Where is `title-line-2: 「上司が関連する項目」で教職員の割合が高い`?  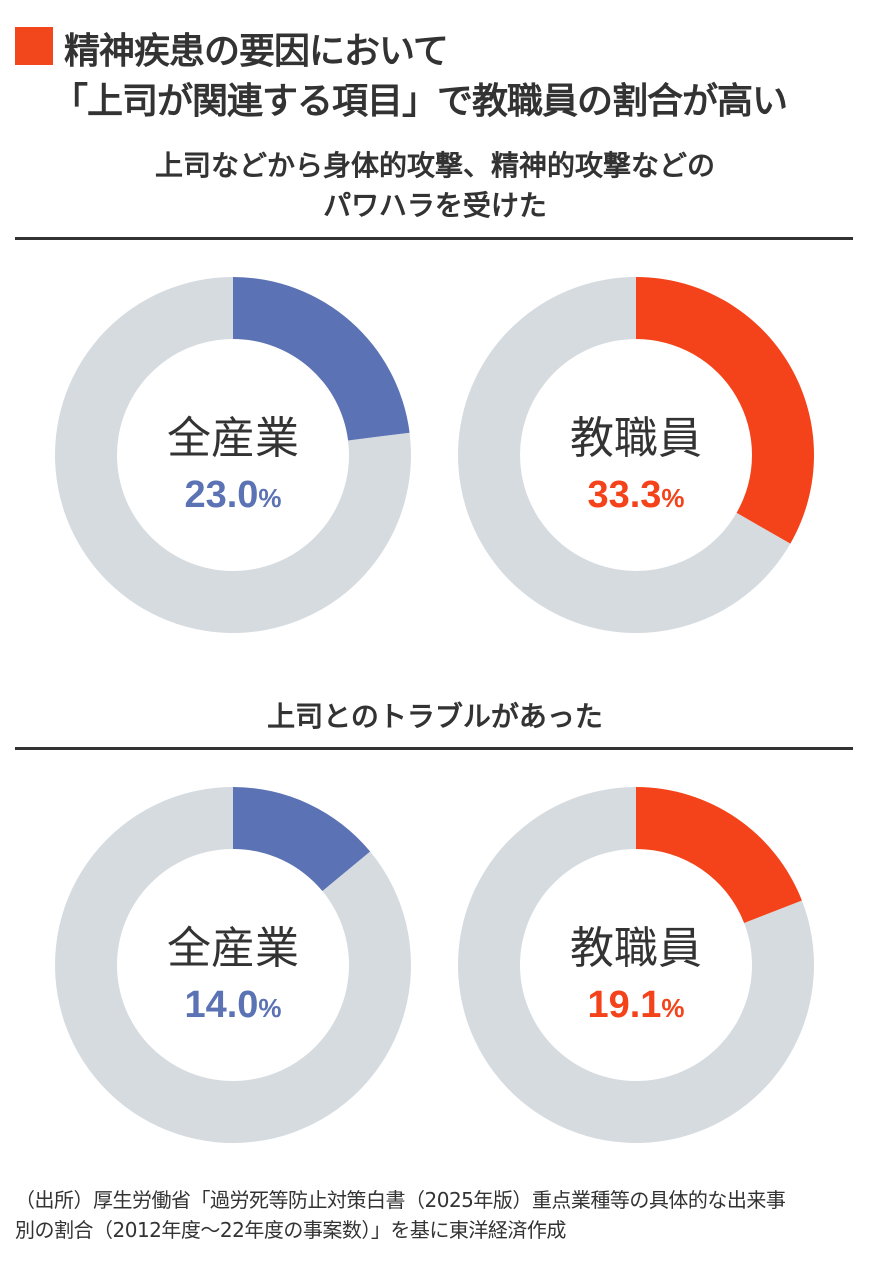
title-line-2: 「上司が関連する項目」で教職員の割合が高い is located at coordinates (420, 101).